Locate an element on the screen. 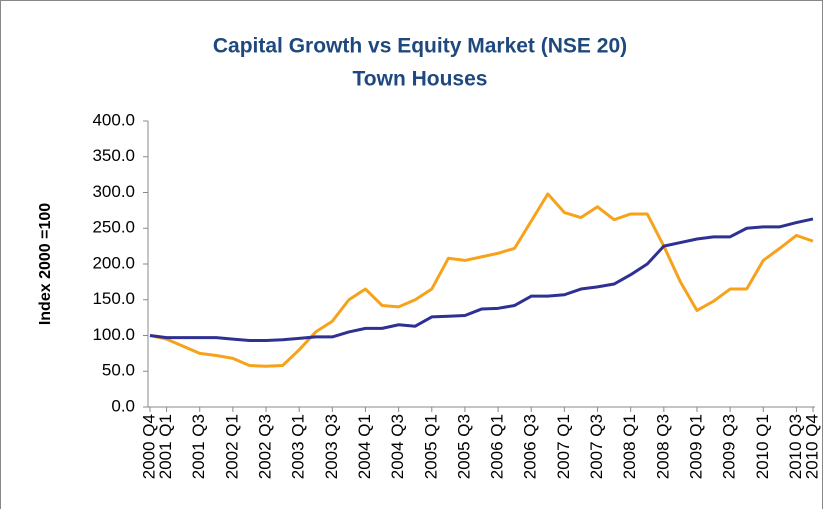  x-tick-label: 2009 Q1 is located at coordinates (695, 446).